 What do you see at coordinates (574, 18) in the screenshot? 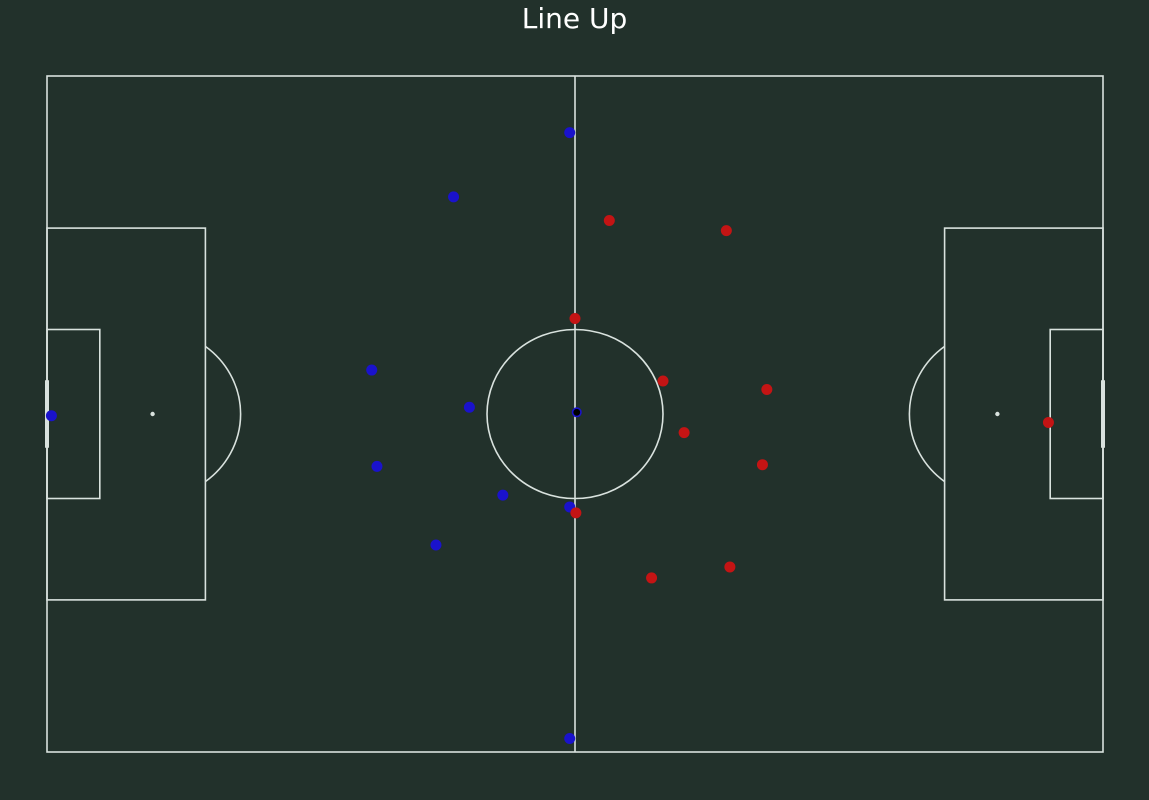
I see `chart-title: Line Up` at bounding box center [574, 18].